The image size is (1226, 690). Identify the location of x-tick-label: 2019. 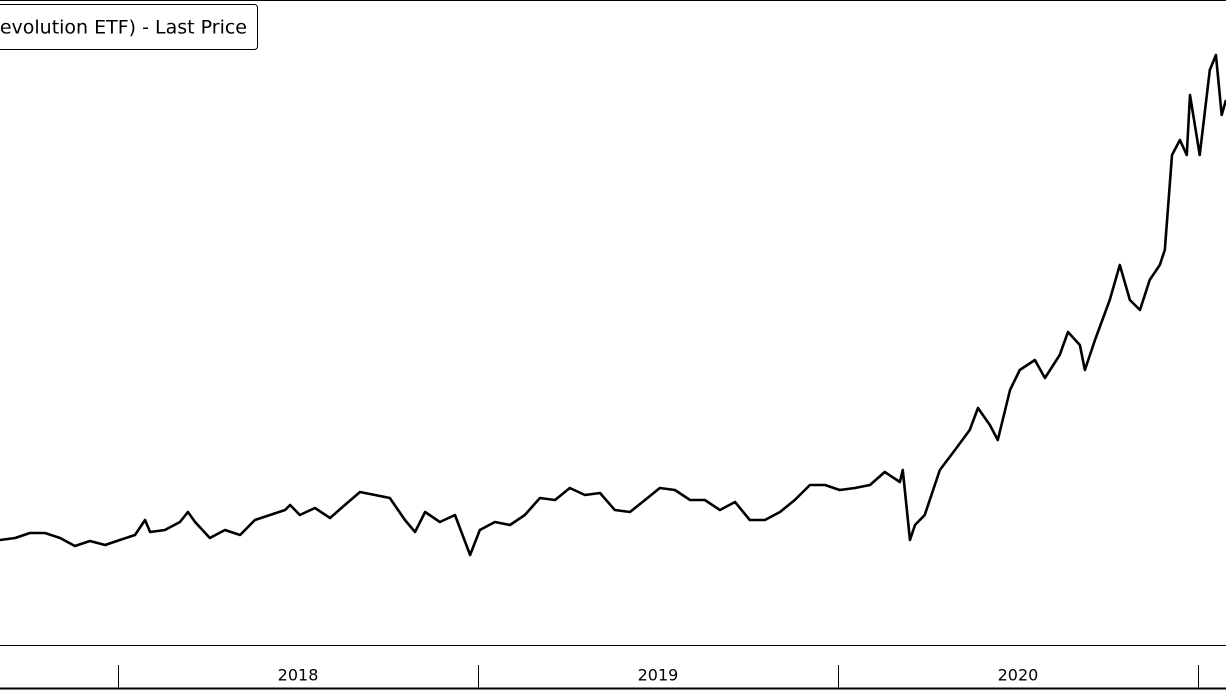
(658, 675).